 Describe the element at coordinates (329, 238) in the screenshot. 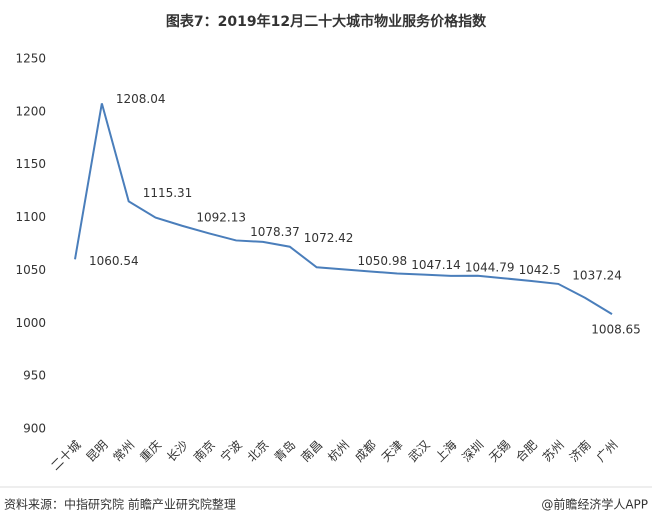

I see `data-label: 1072.42` at that location.